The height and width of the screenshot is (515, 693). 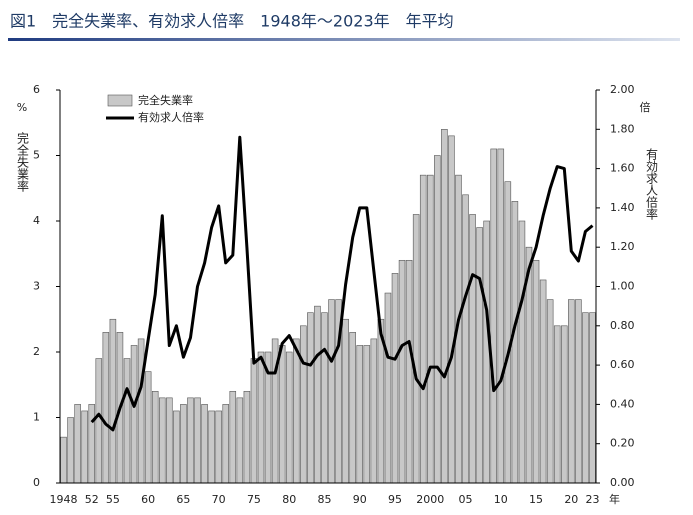 I want to click on y-tick-label: 3, so click(x=36, y=286).